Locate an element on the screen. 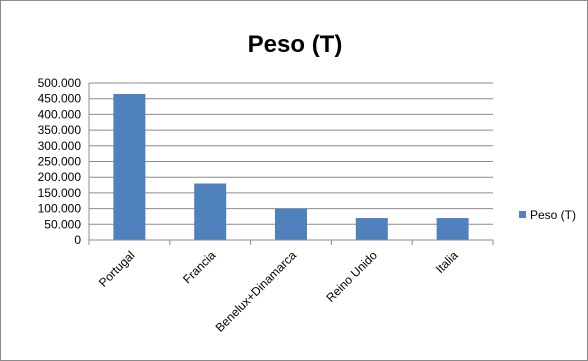  y-tick-label: 350.000 is located at coordinates (60, 130).